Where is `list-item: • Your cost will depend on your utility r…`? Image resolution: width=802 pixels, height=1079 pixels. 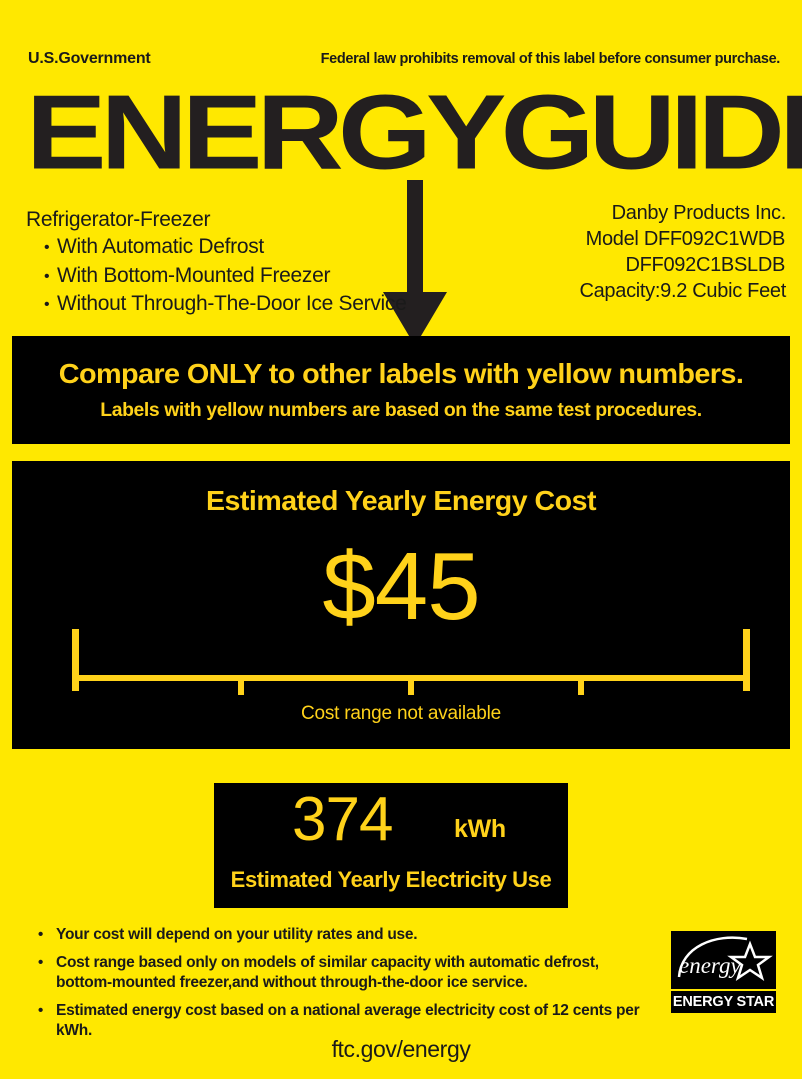
list-item: • Your cost will depend on your utility r… is located at coordinates (344, 935).